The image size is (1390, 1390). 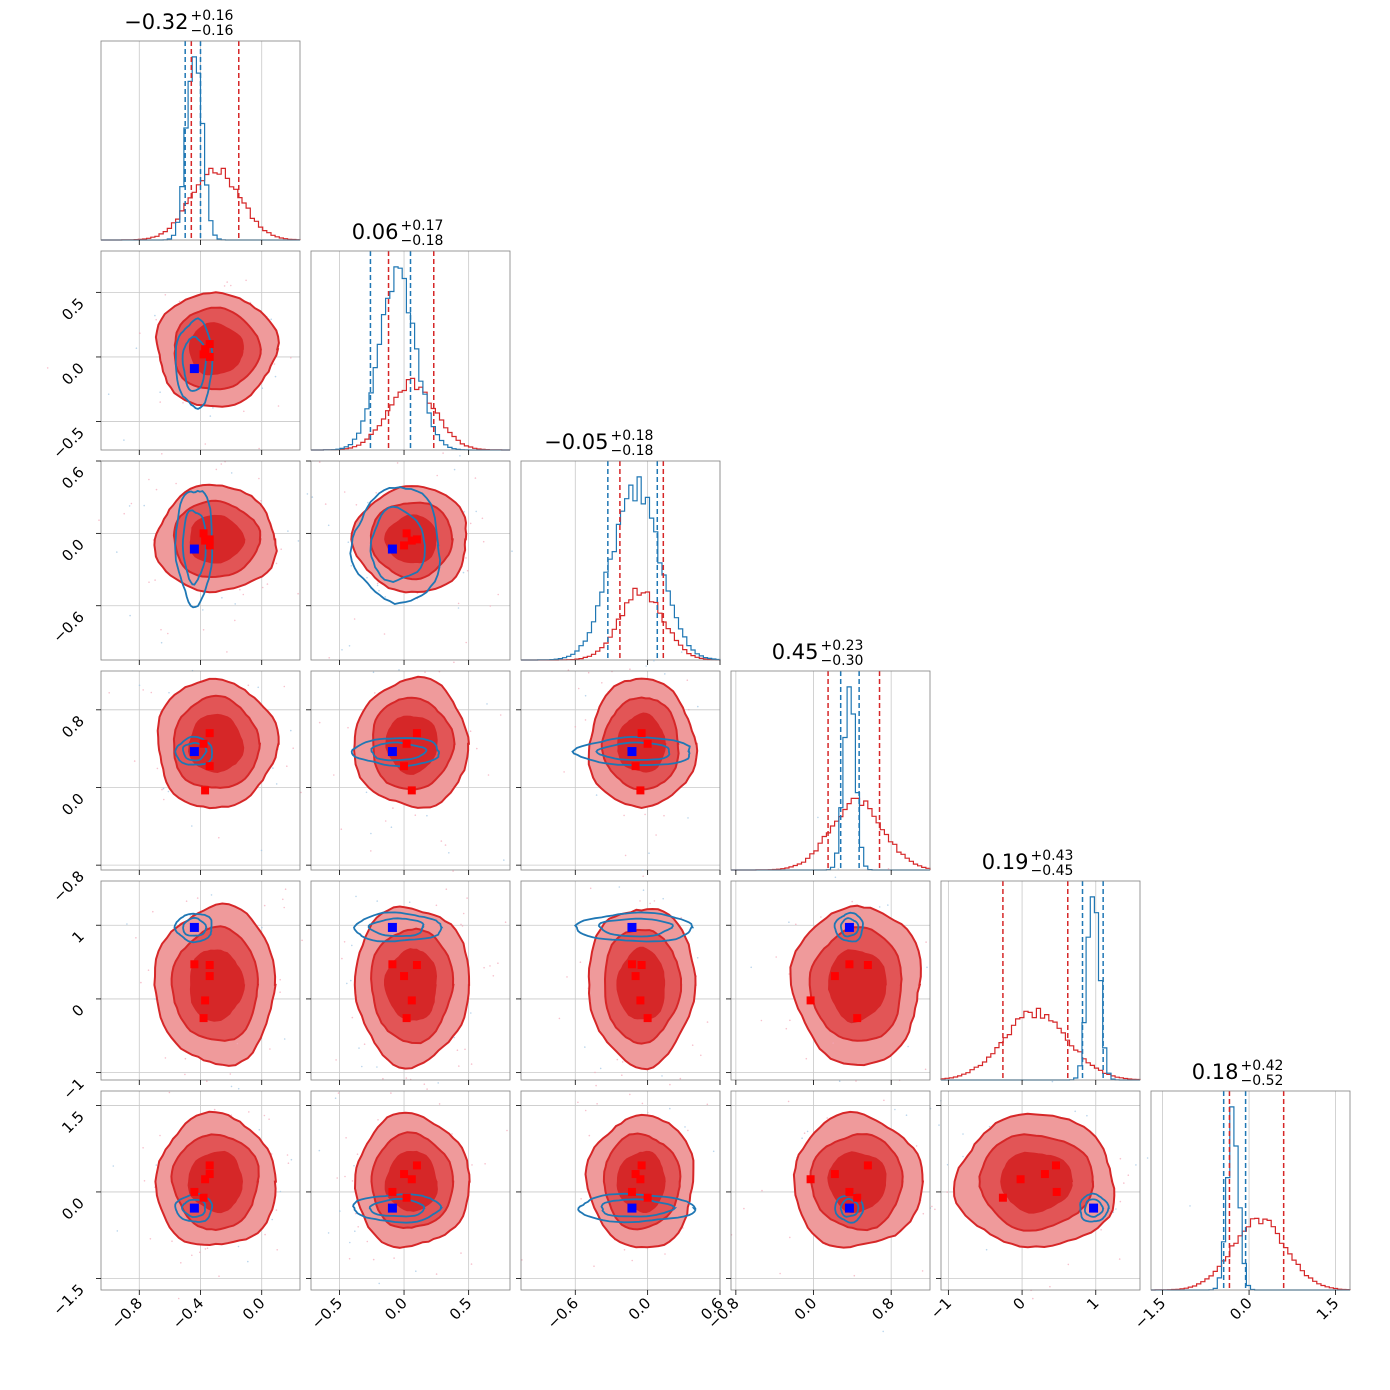 What do you see at coordinates (216, 349) in the screenshot?
I see `red-contour-inner` at bounding box center [216, 349].